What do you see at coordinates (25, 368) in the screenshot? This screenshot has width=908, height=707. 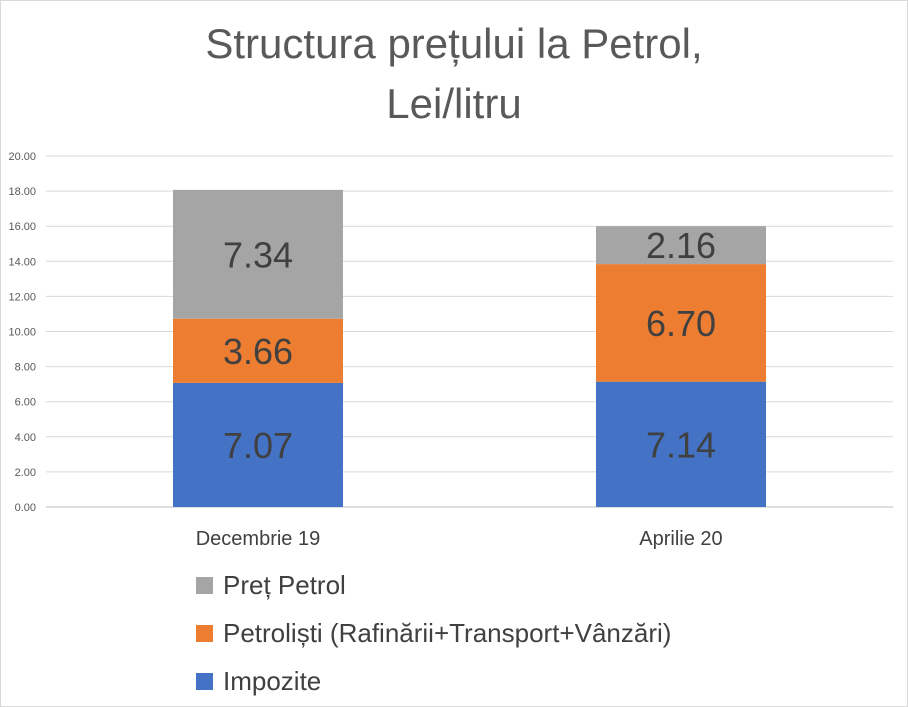 I see `y-tick-label: 8.00` at bounding box center [25, 368].